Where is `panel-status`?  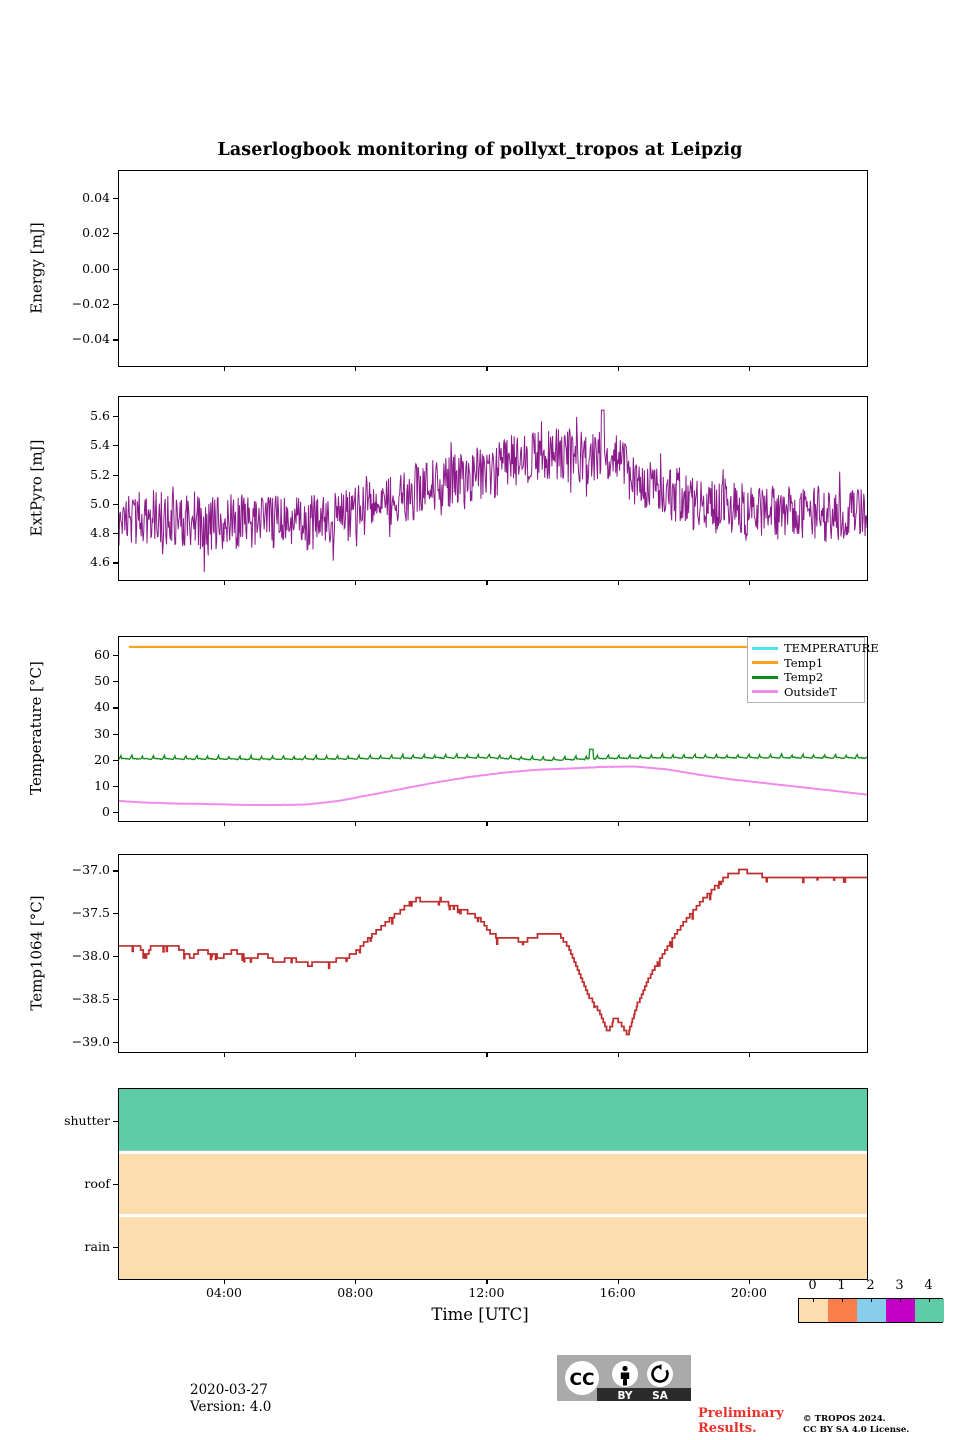
panel-status is located at coordinates (493, 1184).